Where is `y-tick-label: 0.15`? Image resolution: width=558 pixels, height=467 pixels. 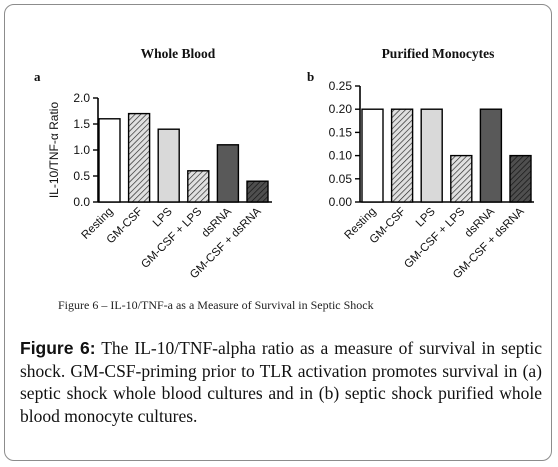
y-tick-label: 0.15 is located at coordinates (341, 132).